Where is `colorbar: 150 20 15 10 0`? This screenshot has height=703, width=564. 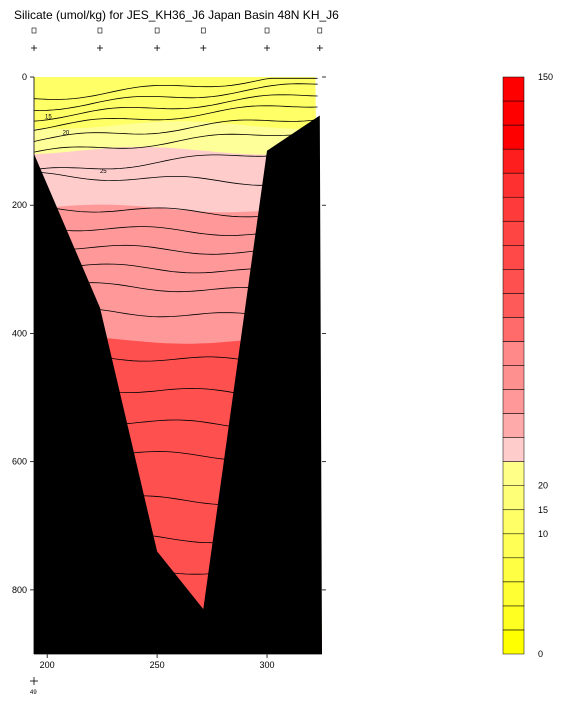
colorbar: 150 20 15 10 0 is located at coordinates (527, 365).